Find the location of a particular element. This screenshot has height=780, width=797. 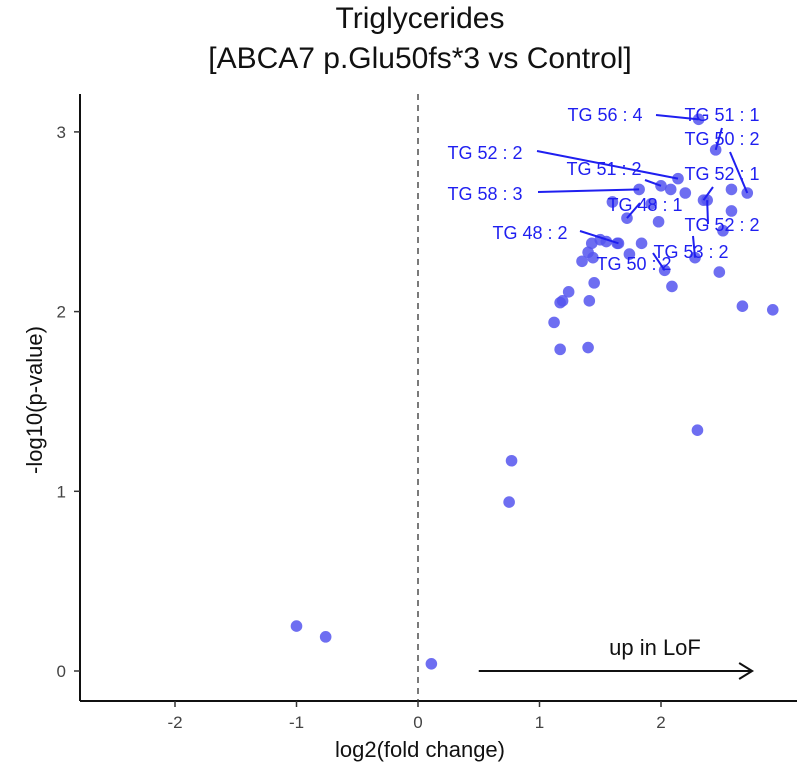

x-tick-label: 2 is located at coordinates (660, 722).